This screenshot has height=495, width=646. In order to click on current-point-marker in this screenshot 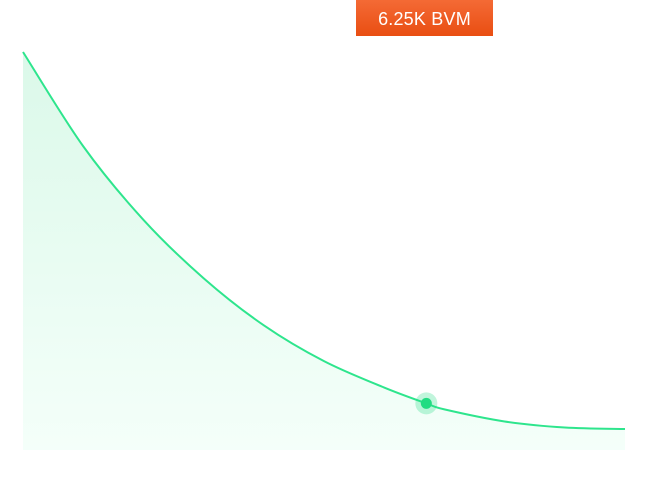, I will do `click(426, 403)`.